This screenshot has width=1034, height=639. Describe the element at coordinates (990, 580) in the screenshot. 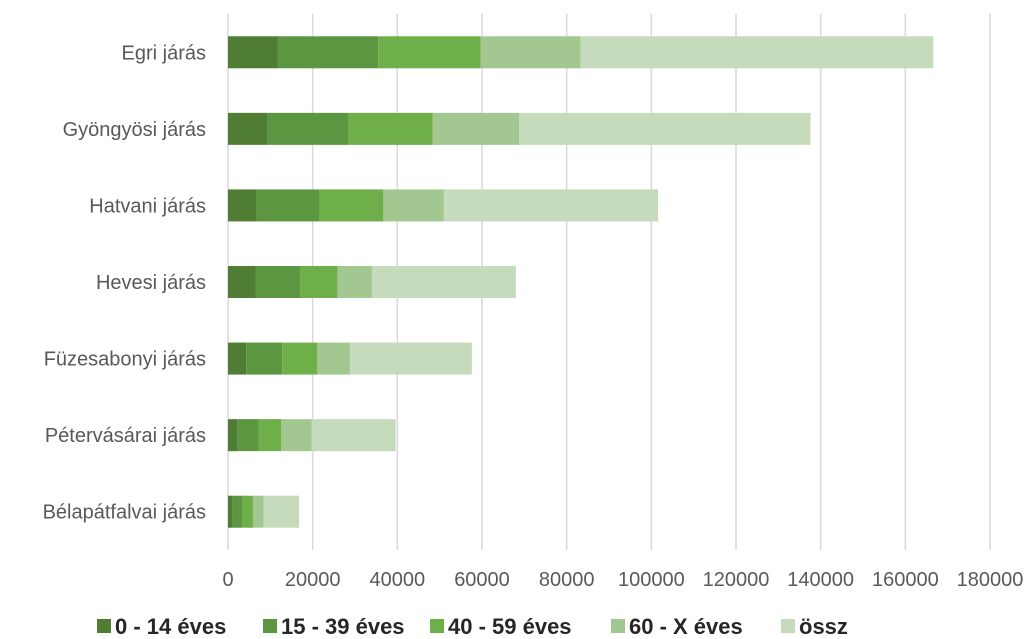

I see `x-tick-label: 180000` at that location.